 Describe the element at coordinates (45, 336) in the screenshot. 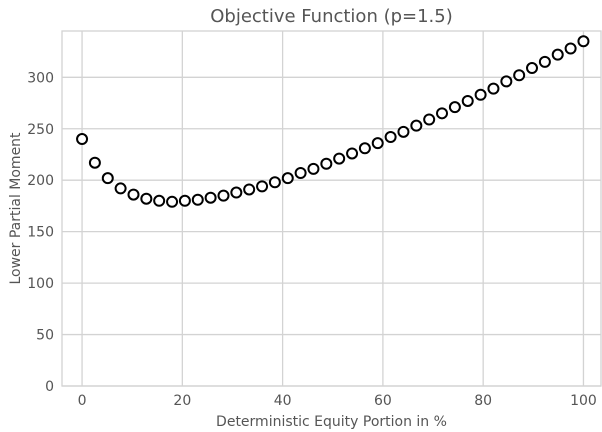

I see `y-tick-label: 50` at that location.